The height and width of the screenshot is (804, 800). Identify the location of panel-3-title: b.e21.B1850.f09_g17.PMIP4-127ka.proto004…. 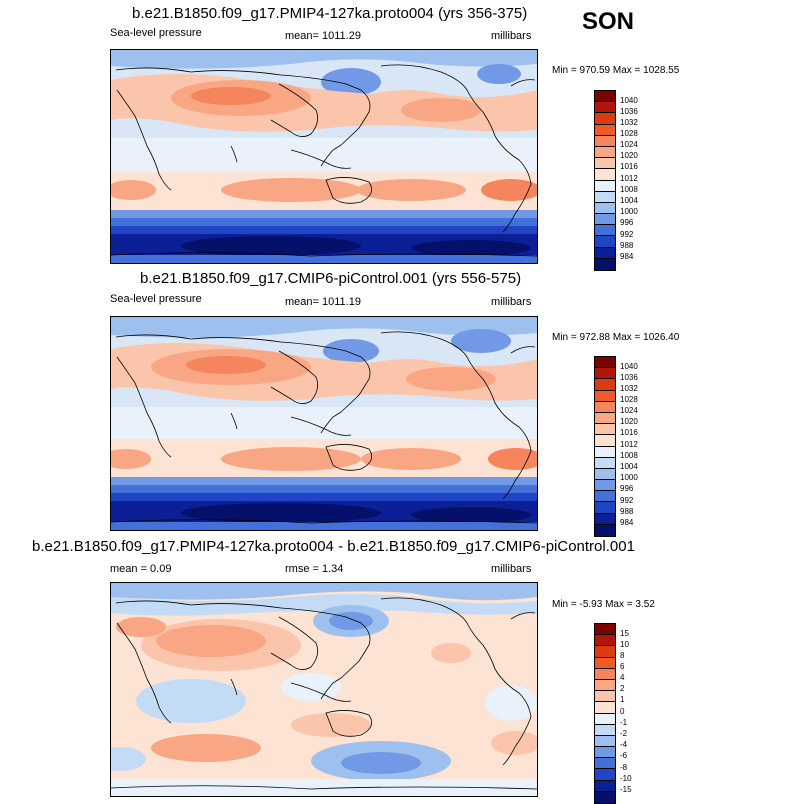
(333, 546).